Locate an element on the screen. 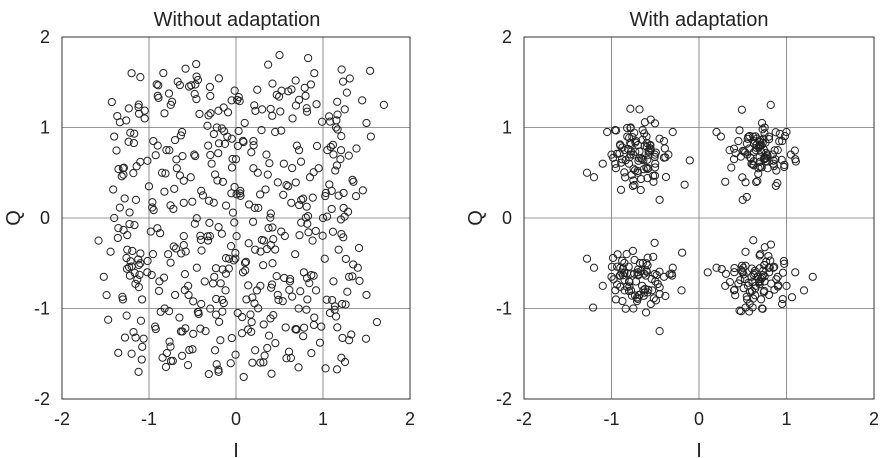 The height and width of the screenshot is (458, 884). y-tick-labels: -2 -1 0 1 2 is located at coordinates (42, 218).